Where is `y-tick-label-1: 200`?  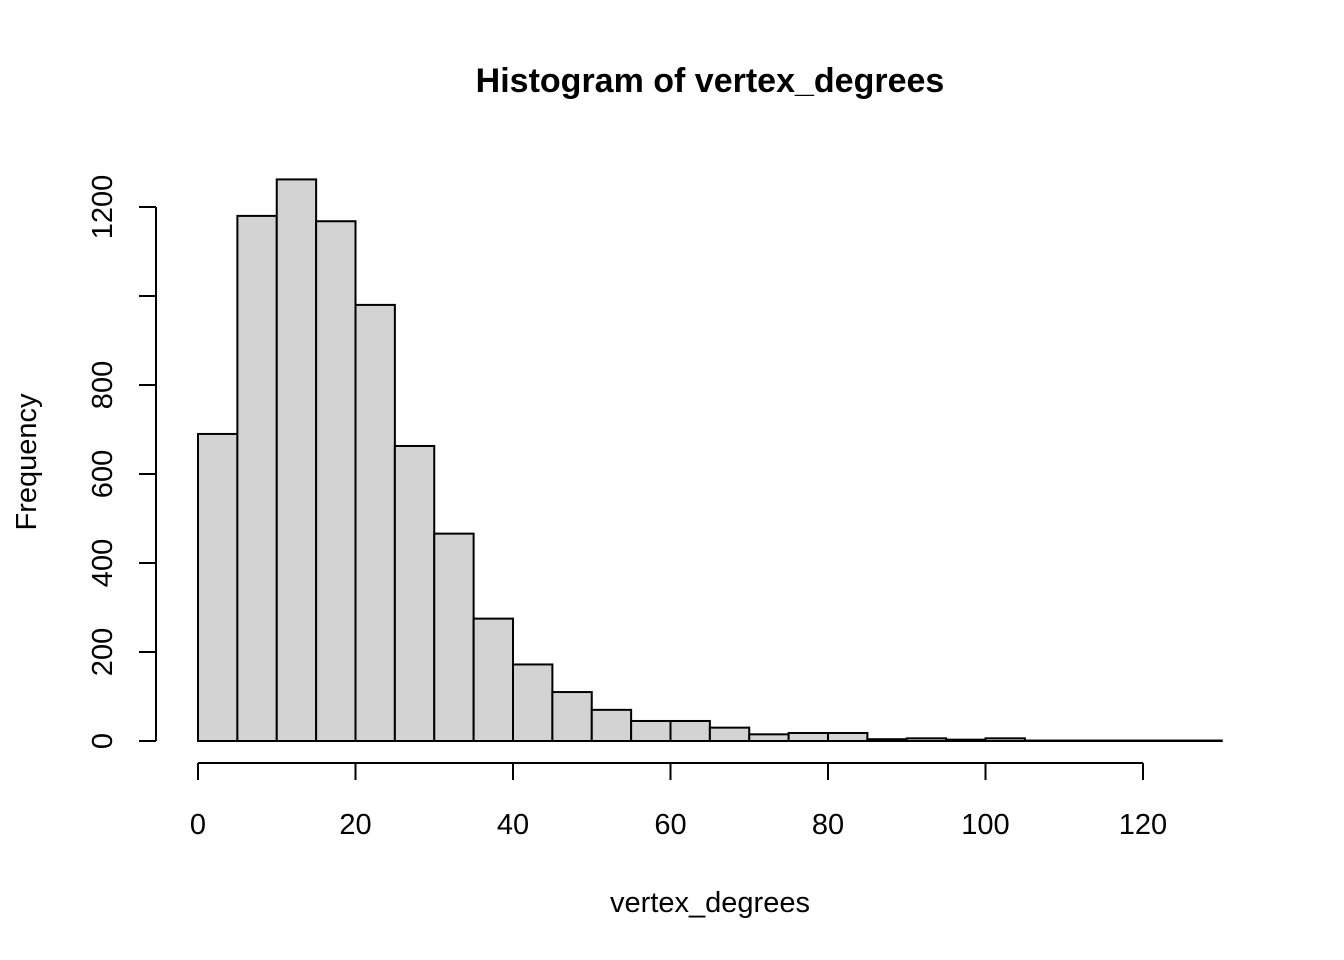 y-tick-label-1: 200 is located at coordinates (103, 652).